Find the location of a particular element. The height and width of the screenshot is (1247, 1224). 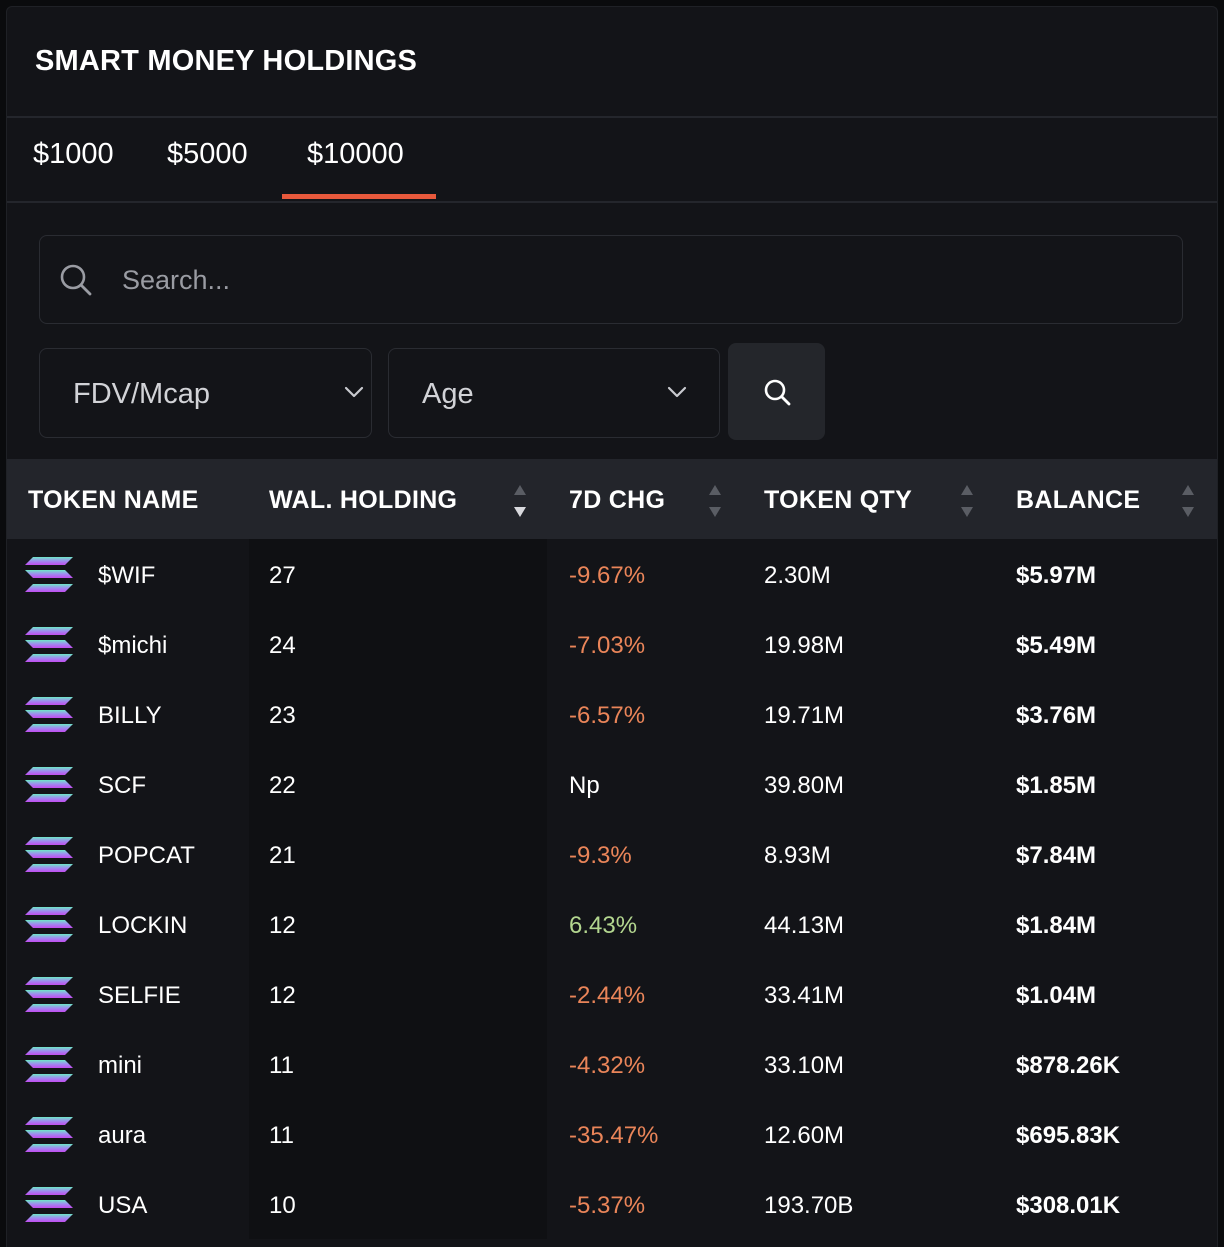

balance: $878.26K is located at coordinates (1068, 1065).